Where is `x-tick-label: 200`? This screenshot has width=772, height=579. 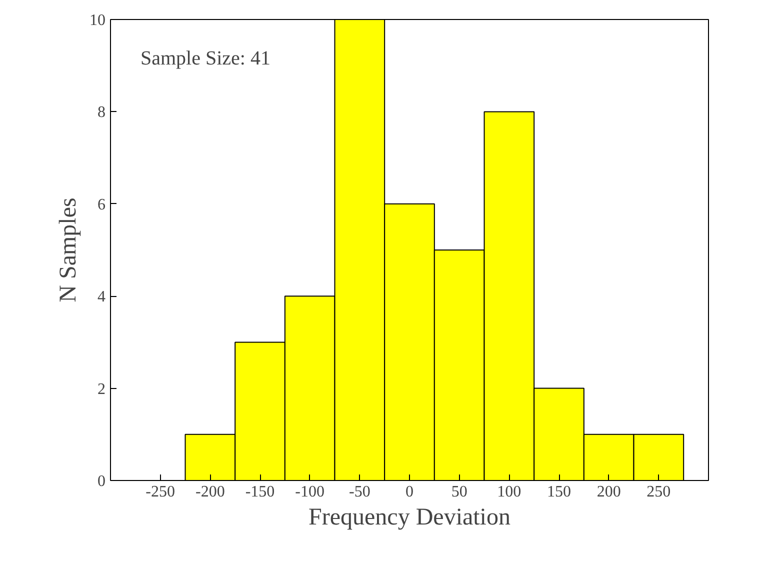 x-tick-label: 200 is located at coordinates (608, 492).